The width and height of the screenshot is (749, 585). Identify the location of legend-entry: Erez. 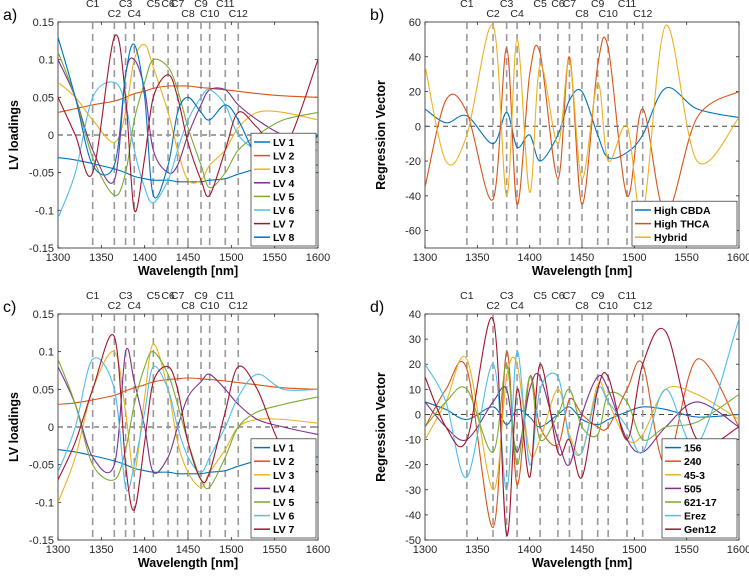
(695, 517).